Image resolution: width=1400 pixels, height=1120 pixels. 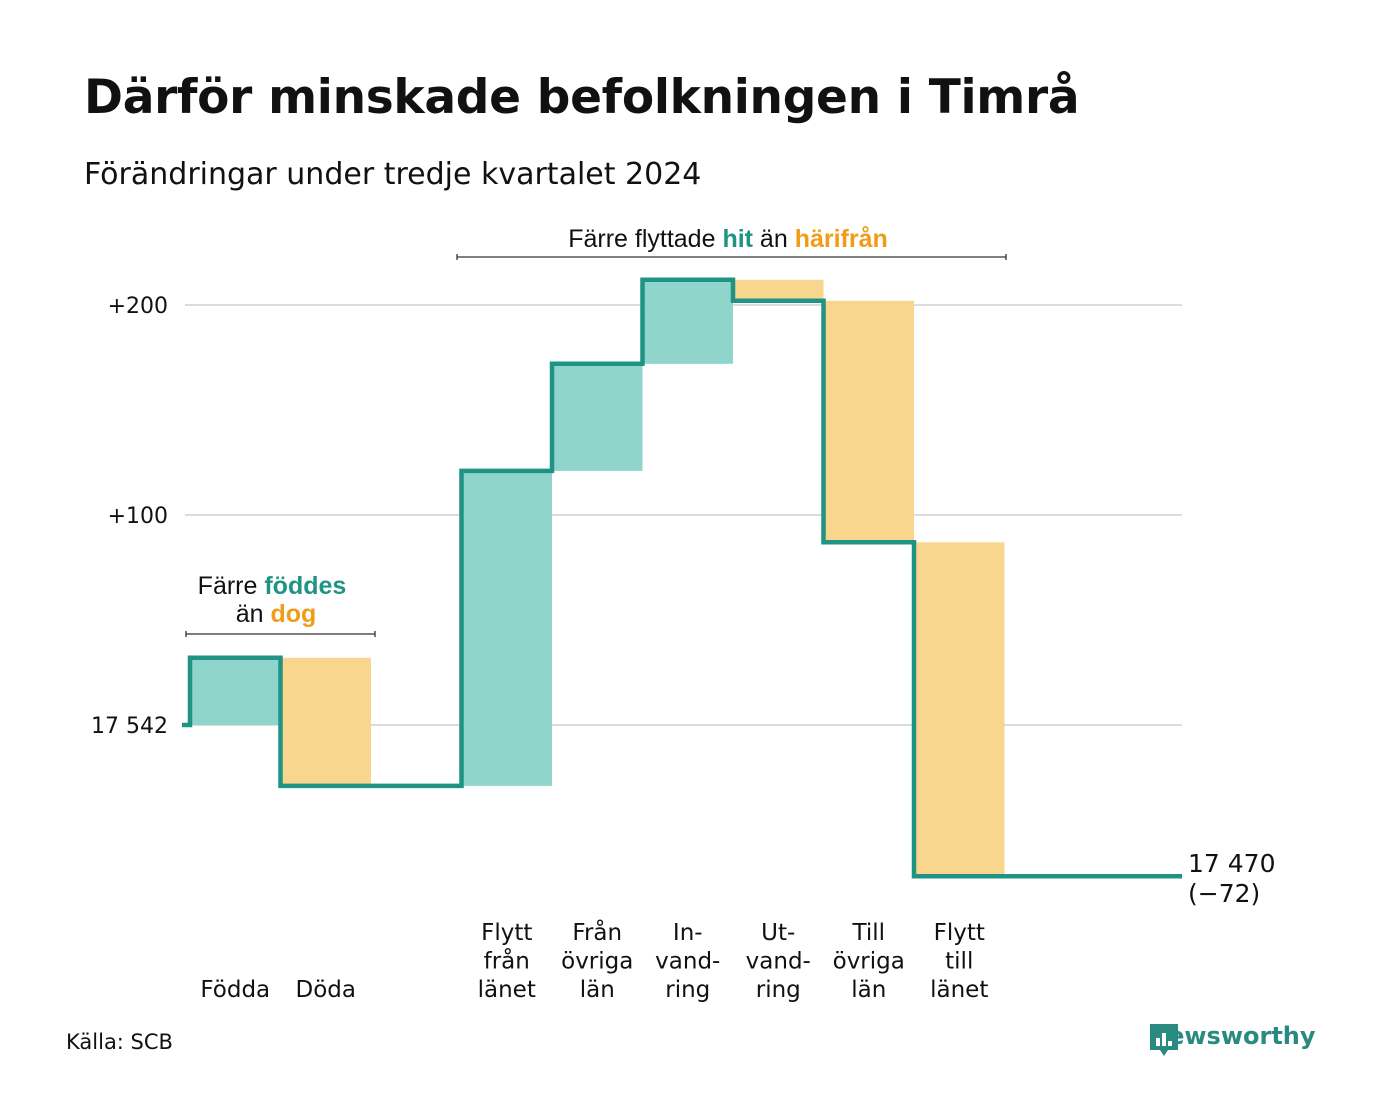 I want to click on source-note: Källa: SCB, so click(x=119, y=1042).